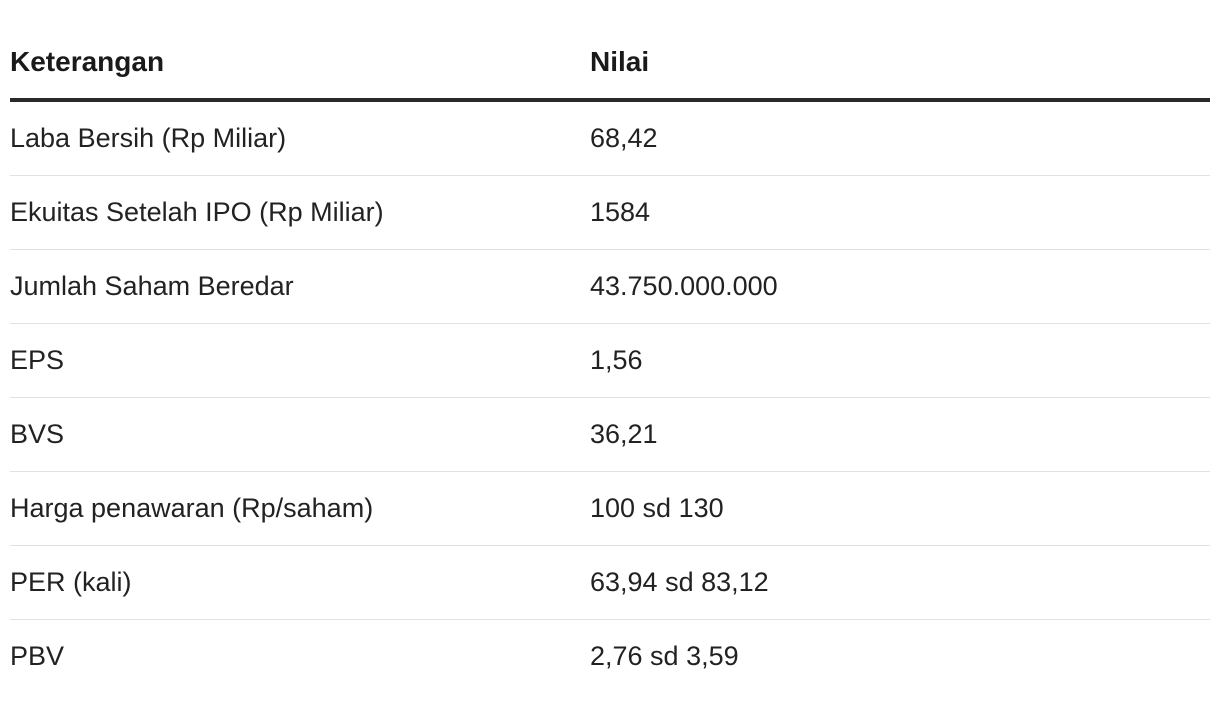  What do you see at coordinates (37, 656) in the screenshot?
I see `row-label: PBV` at bounding box center [37, 656].